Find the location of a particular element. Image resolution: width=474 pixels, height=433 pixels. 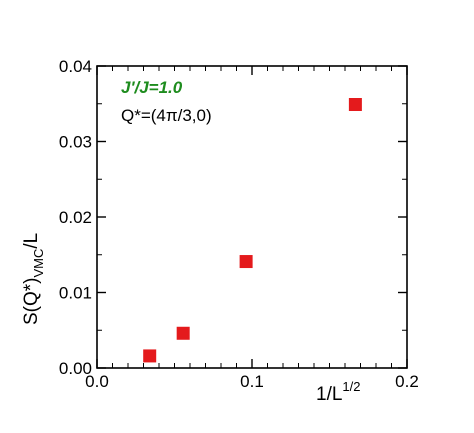

x-axis-label: 1/L1/2 is located at coordinates (338, 392).